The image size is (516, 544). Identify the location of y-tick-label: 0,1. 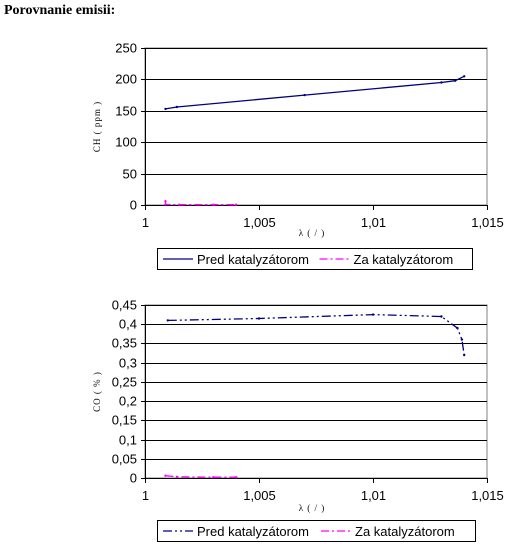
(128, 440).